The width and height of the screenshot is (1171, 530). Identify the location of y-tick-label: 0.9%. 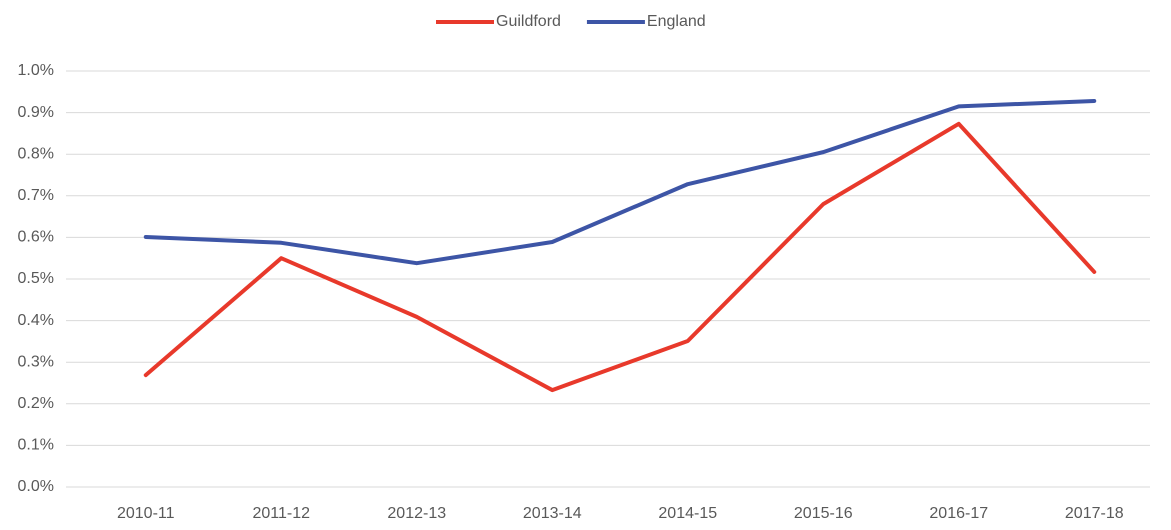
(36, 112).